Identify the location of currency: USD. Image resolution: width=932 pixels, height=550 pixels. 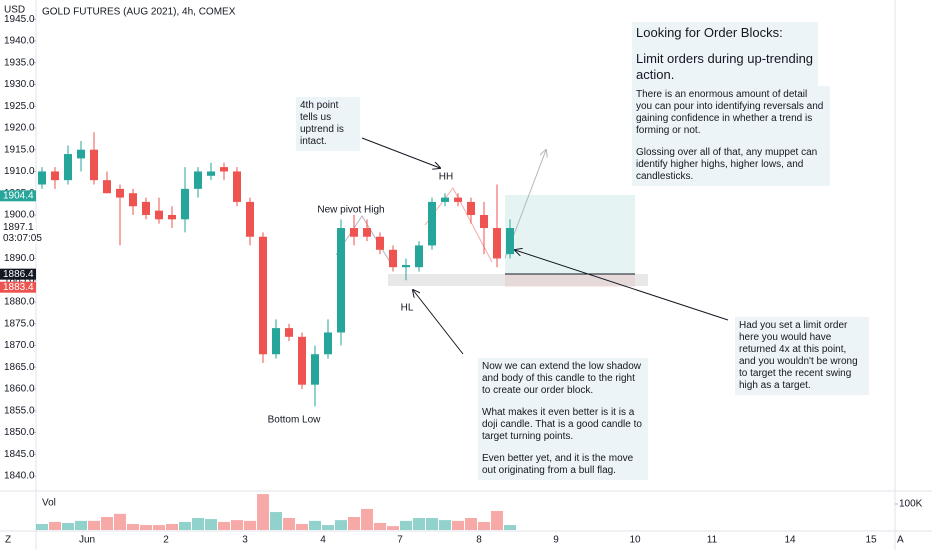
(14, 10).